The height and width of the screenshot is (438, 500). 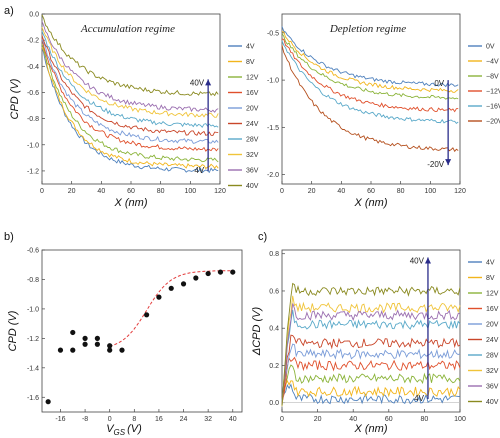 What do you see at coordinates (274, 329) in the screenshot?
I see `y-tick-label: 0.4` at bounding box center [274, 329].